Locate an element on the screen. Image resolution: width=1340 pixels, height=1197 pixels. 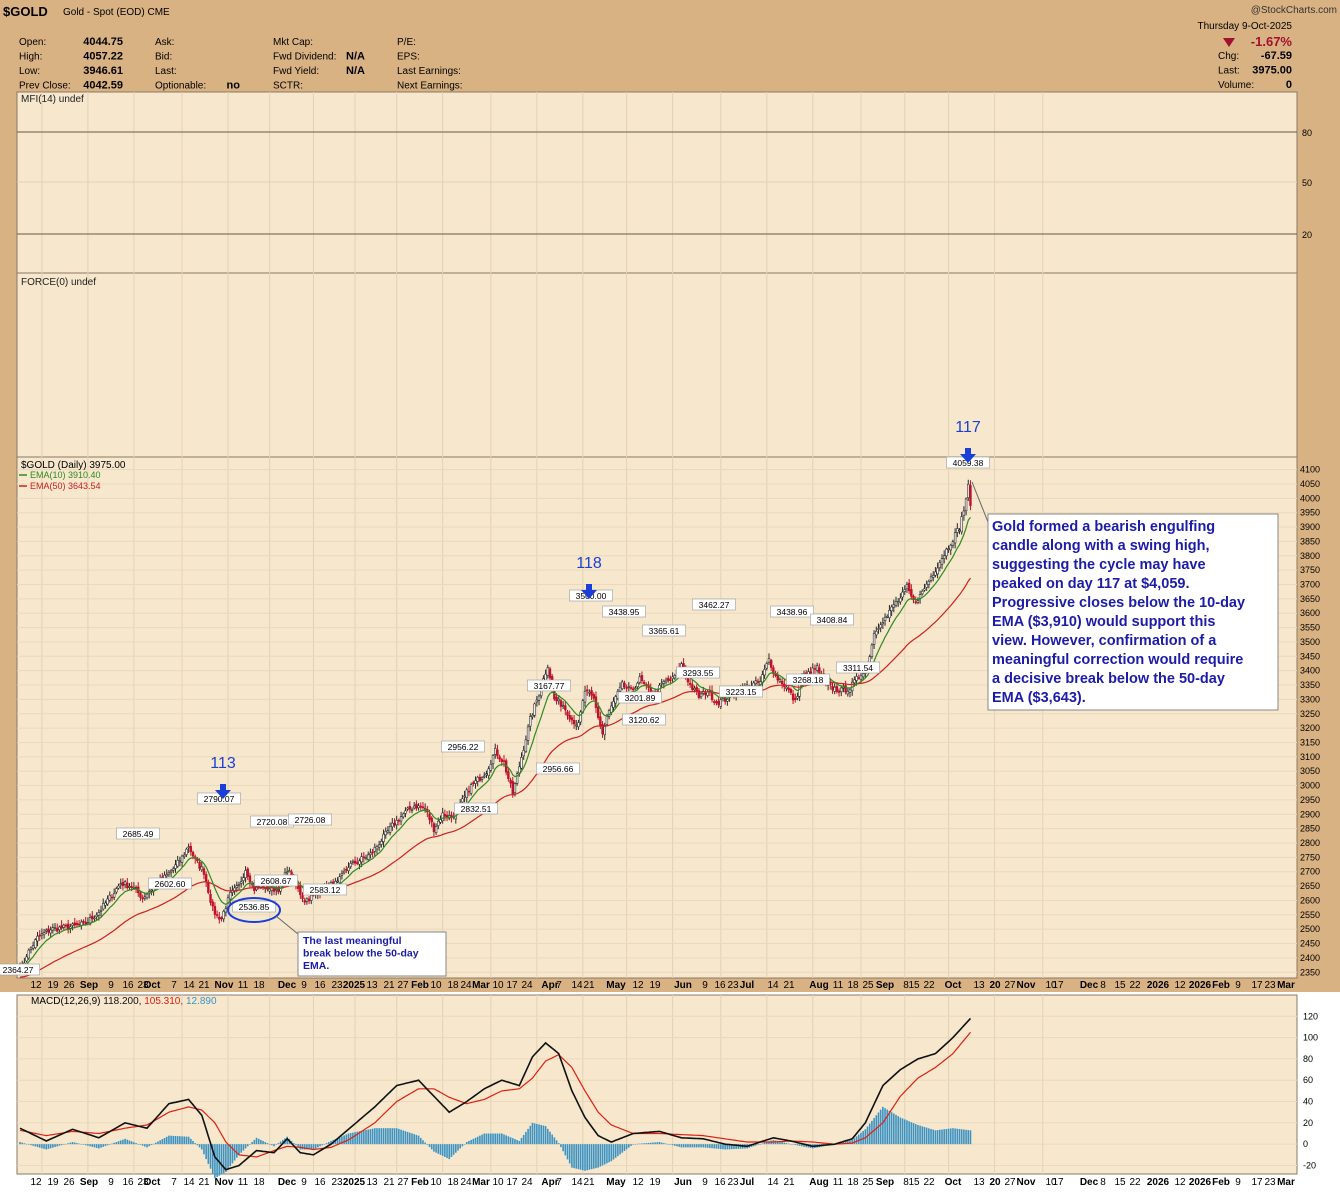
price-tick-label: 2500 is located at coordinates (1310, 929).